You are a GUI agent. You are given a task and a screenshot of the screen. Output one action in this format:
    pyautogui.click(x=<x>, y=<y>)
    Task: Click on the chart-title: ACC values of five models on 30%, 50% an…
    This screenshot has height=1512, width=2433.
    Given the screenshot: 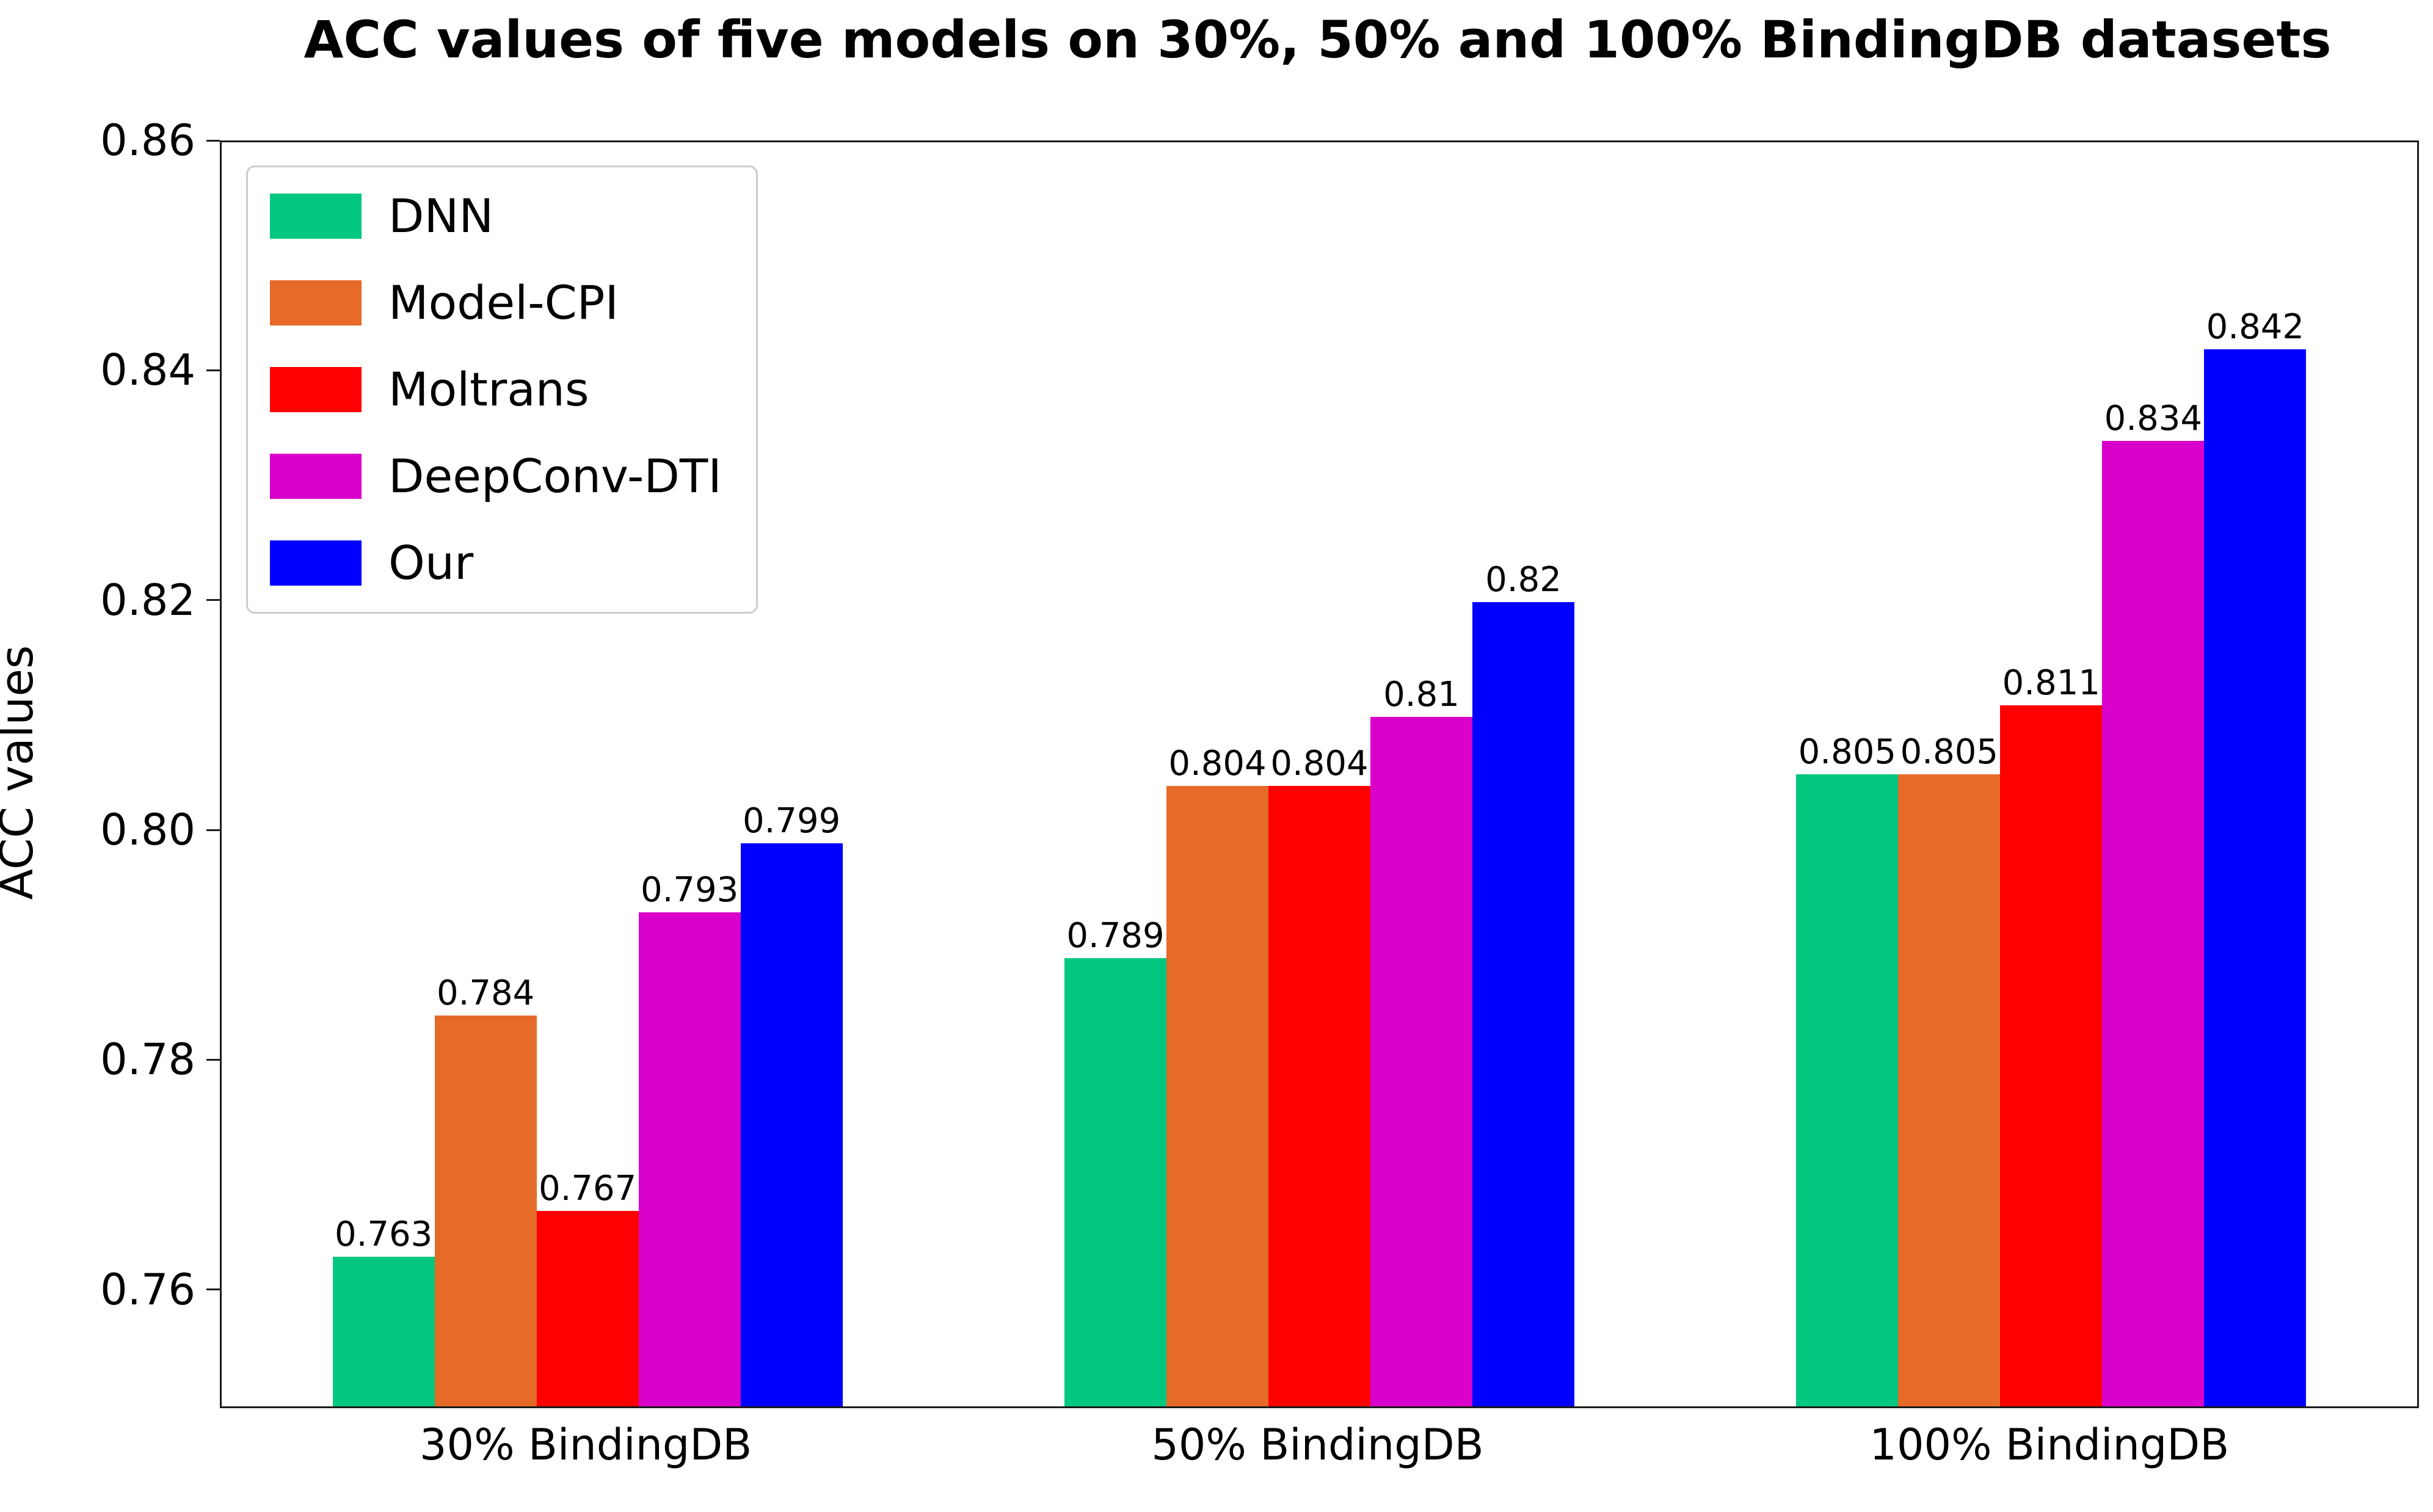 What is the action you would take?
    pyautogui.click(x=1318, y=40)
    